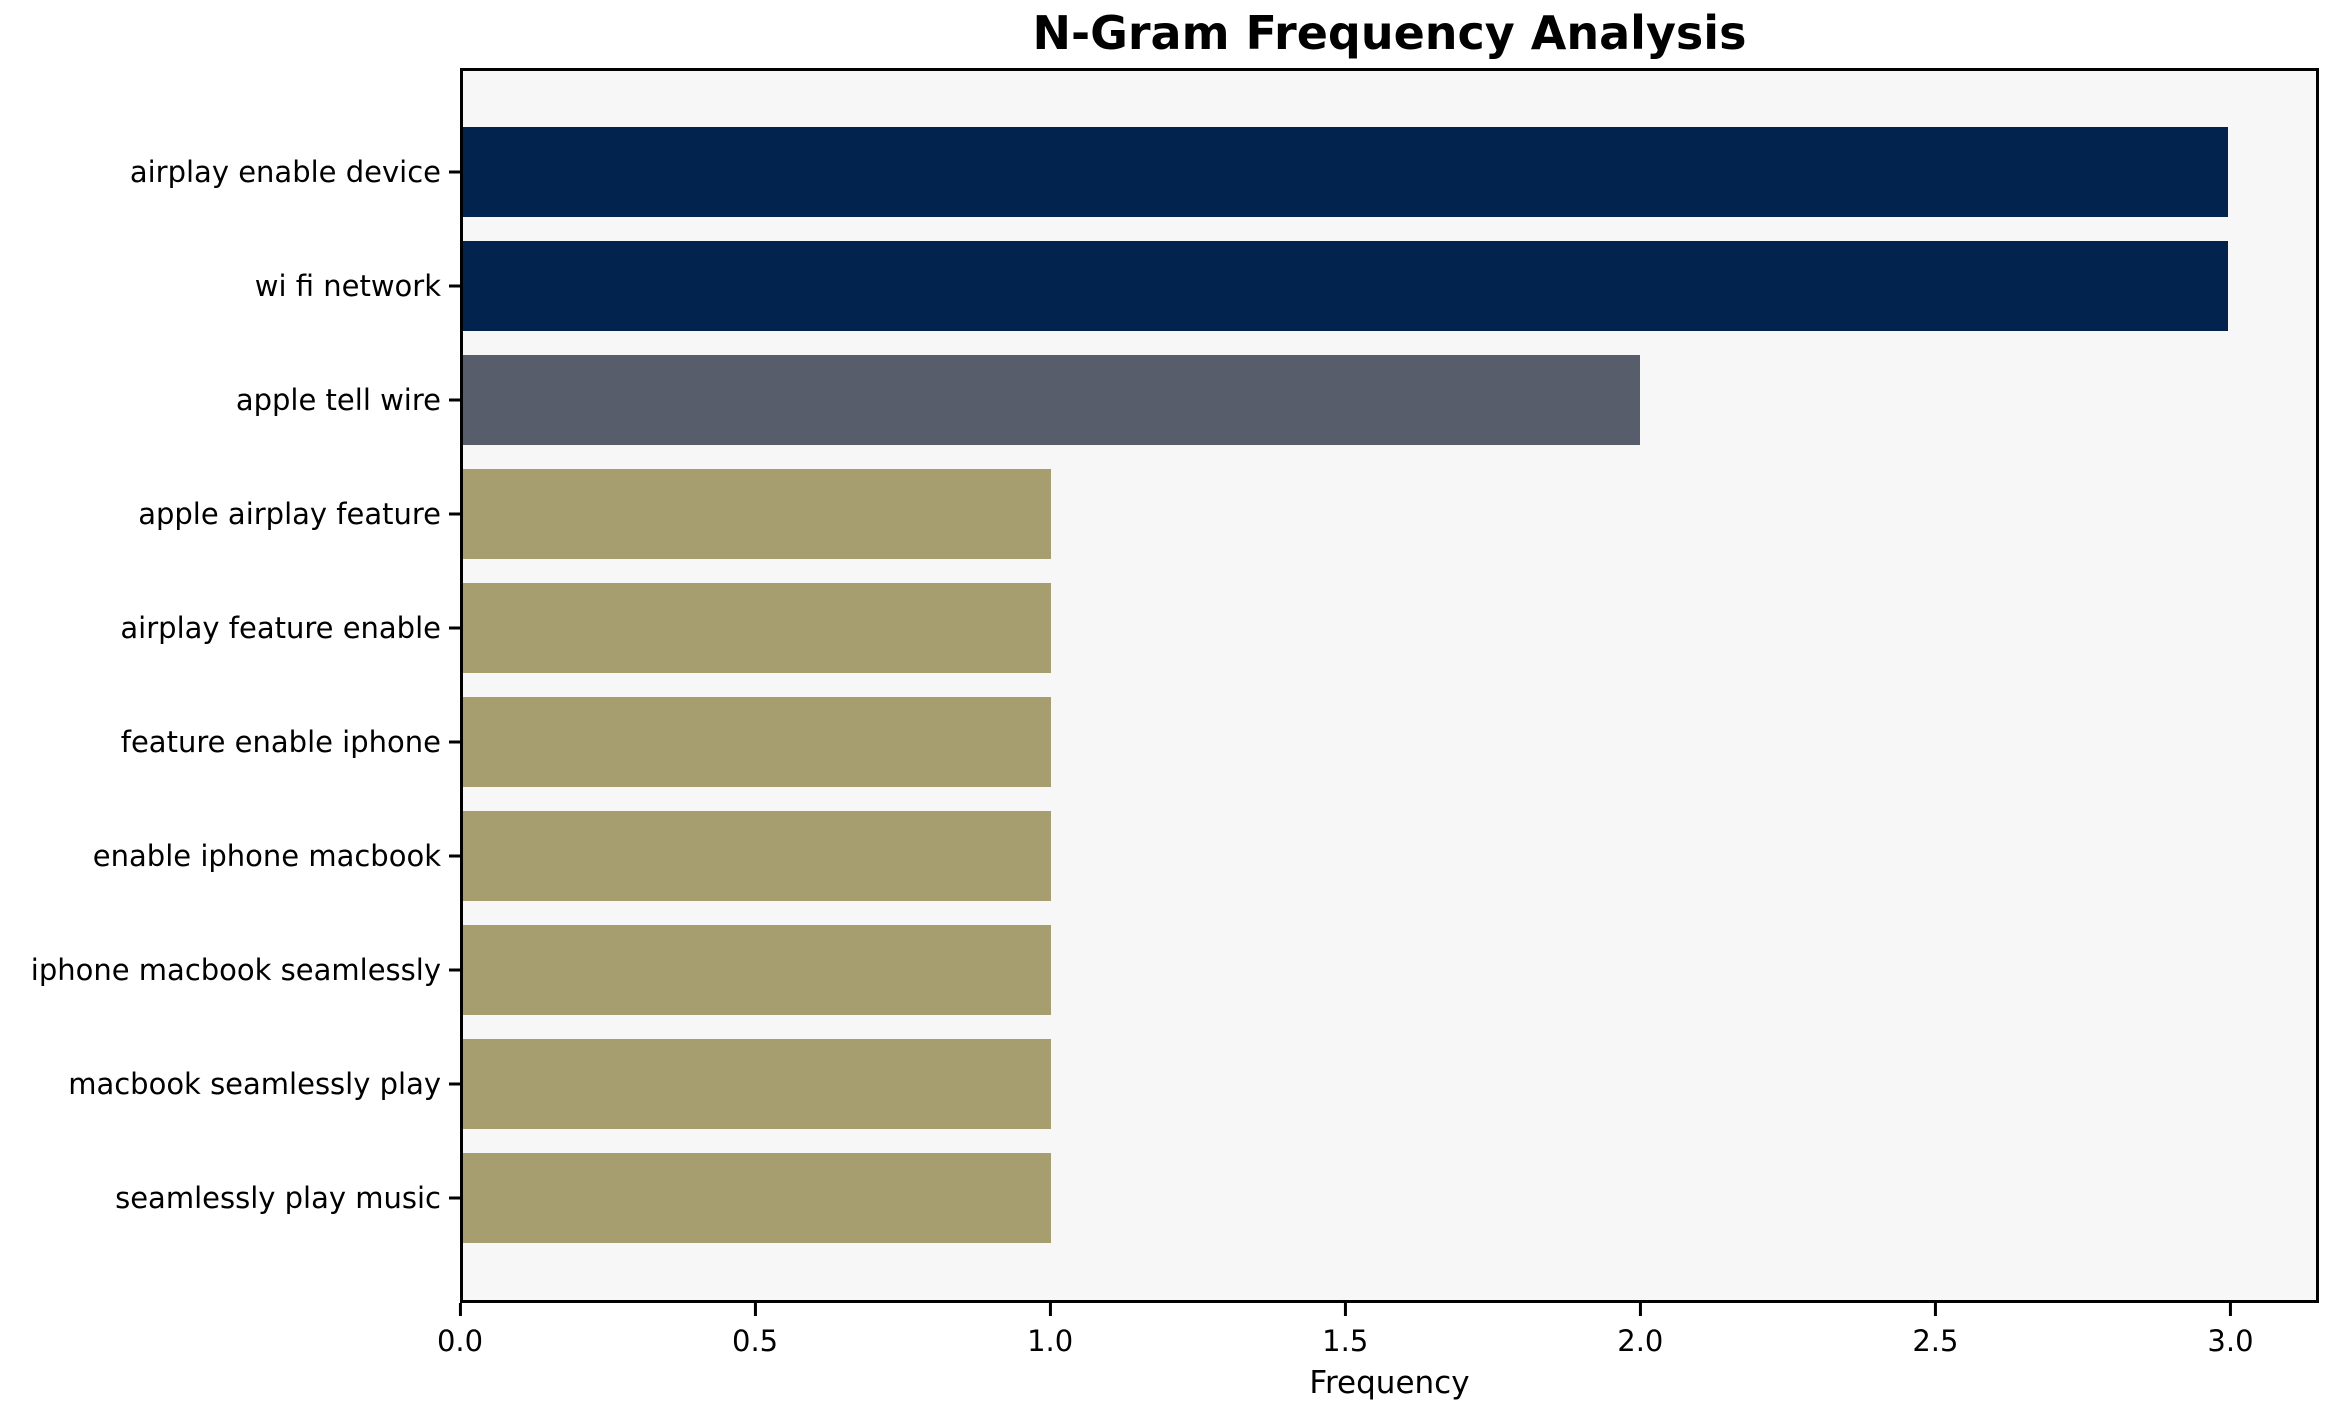 The width and height of the screenshot is (2338, 1414). What do you see at coordinates (278, 1198) in the screenshot?
I see `y-axis-label: seamlessly play music` at bounding box center [278, 1198].